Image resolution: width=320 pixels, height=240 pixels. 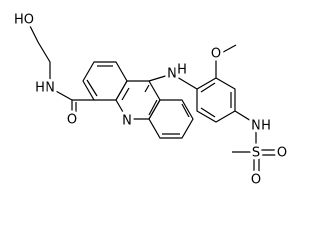 I want to click on atom-label: HO, so click(x=24, y=20).